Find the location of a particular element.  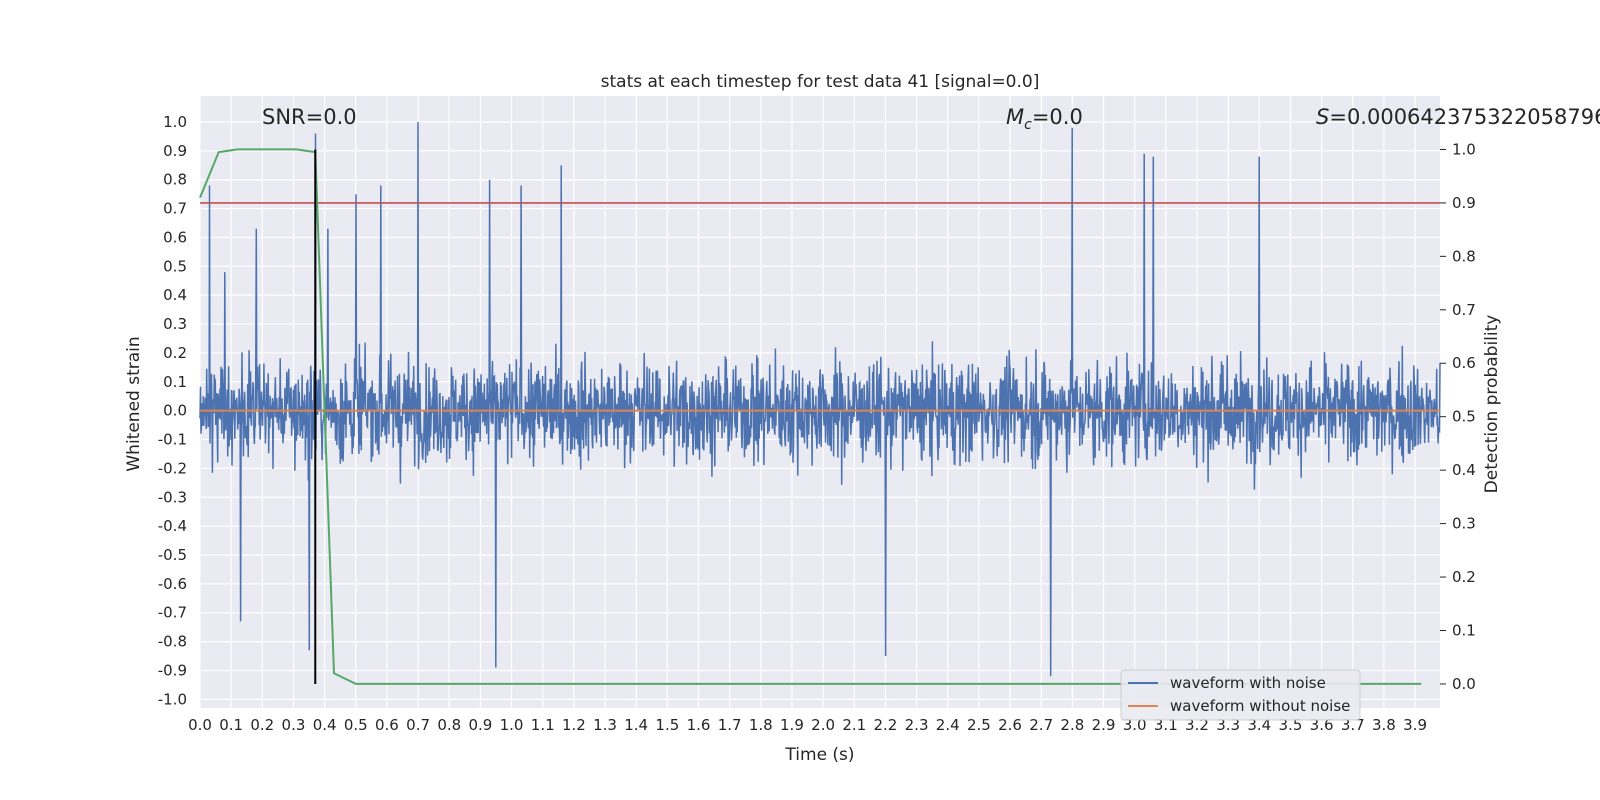

x-tick-label: 0.5 is located at coordinates (356, 725).